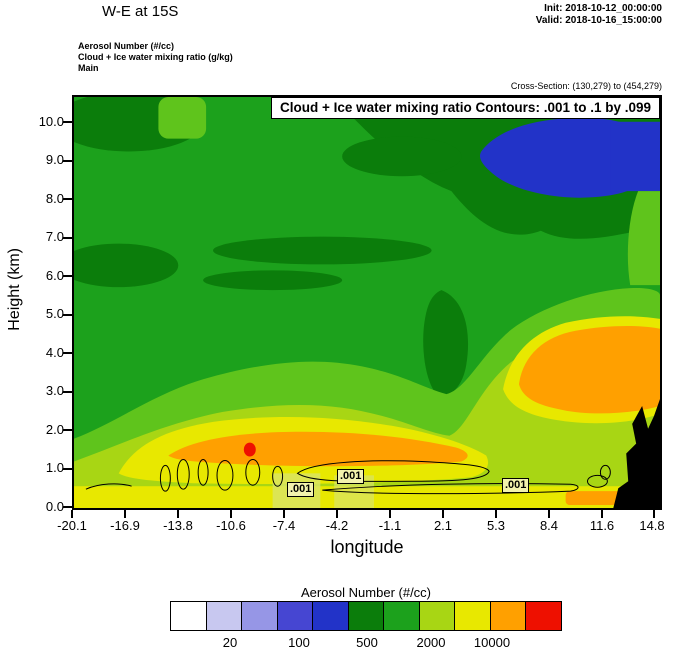  What do you see at coordinates (284, 525) in the screenshot?
I see `x-tick-label: -7.4` at bounding box center [284, 525].